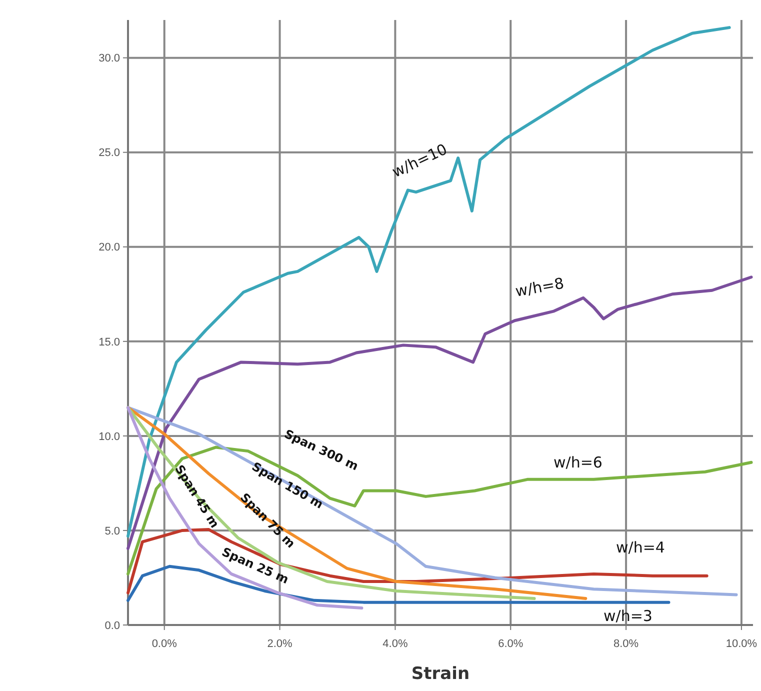 This screenshot has height=691, width=761. I want to click on x-tick-label: 10.0%, so click(742, 644).